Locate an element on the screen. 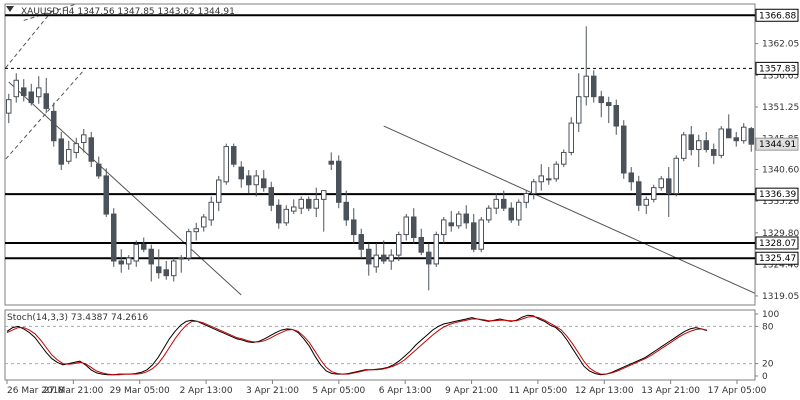 This screenshot has width=800, height=400. x-tick-label: 29 Mar 05:00 is located at coordinates (140, 391).